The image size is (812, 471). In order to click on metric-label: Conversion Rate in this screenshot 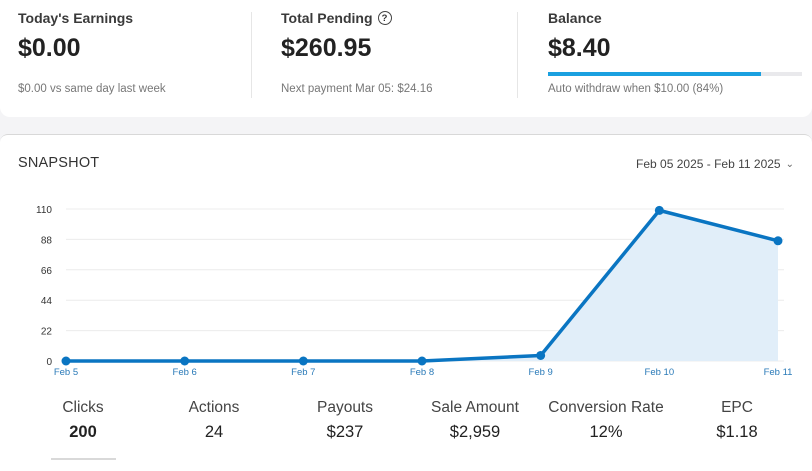, I will do `click(606, 407)`.